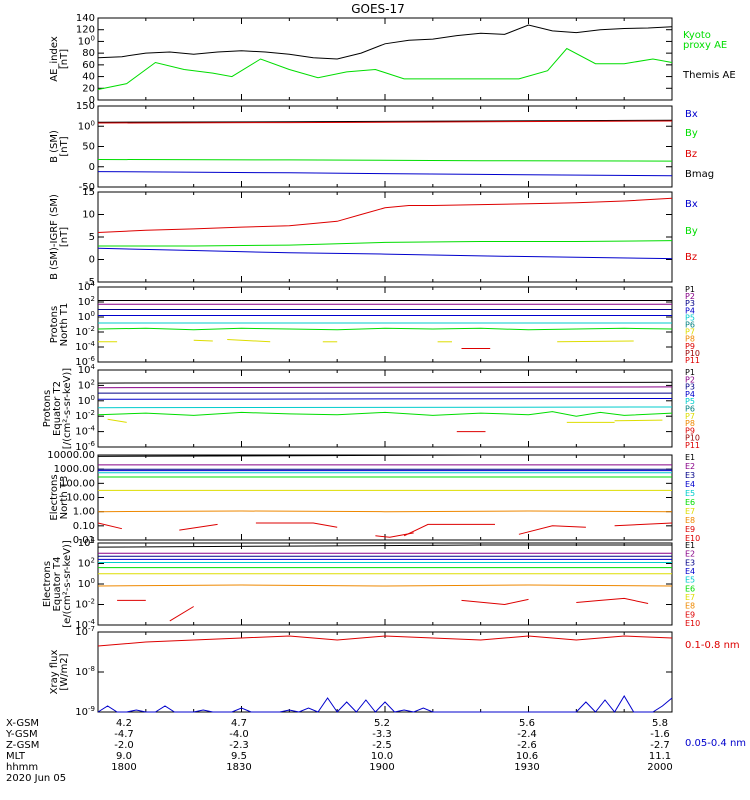 The image size is (750, 800). Describe the element at coordinates (54, 324) in the screenshot. I see `y-axis-label: Protons` at that location.